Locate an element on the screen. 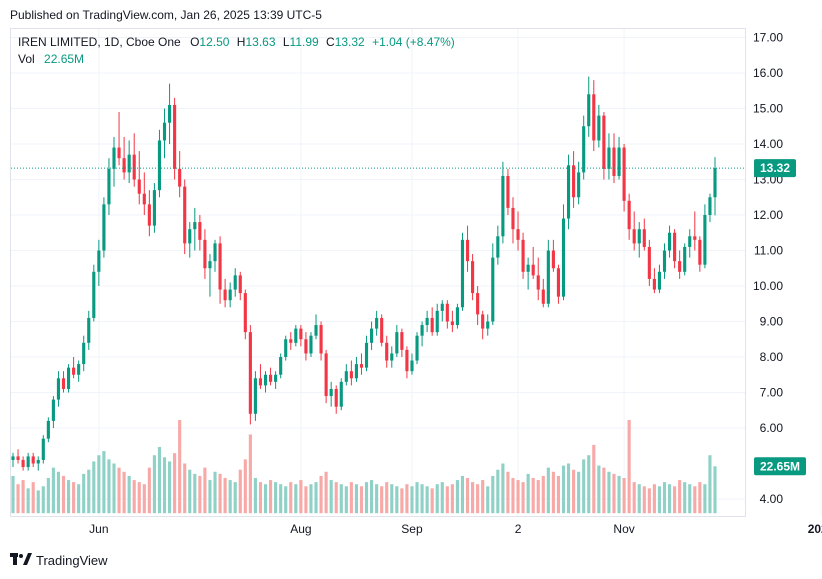  x-tick-label: Aug is located at coordinates (300, 529).